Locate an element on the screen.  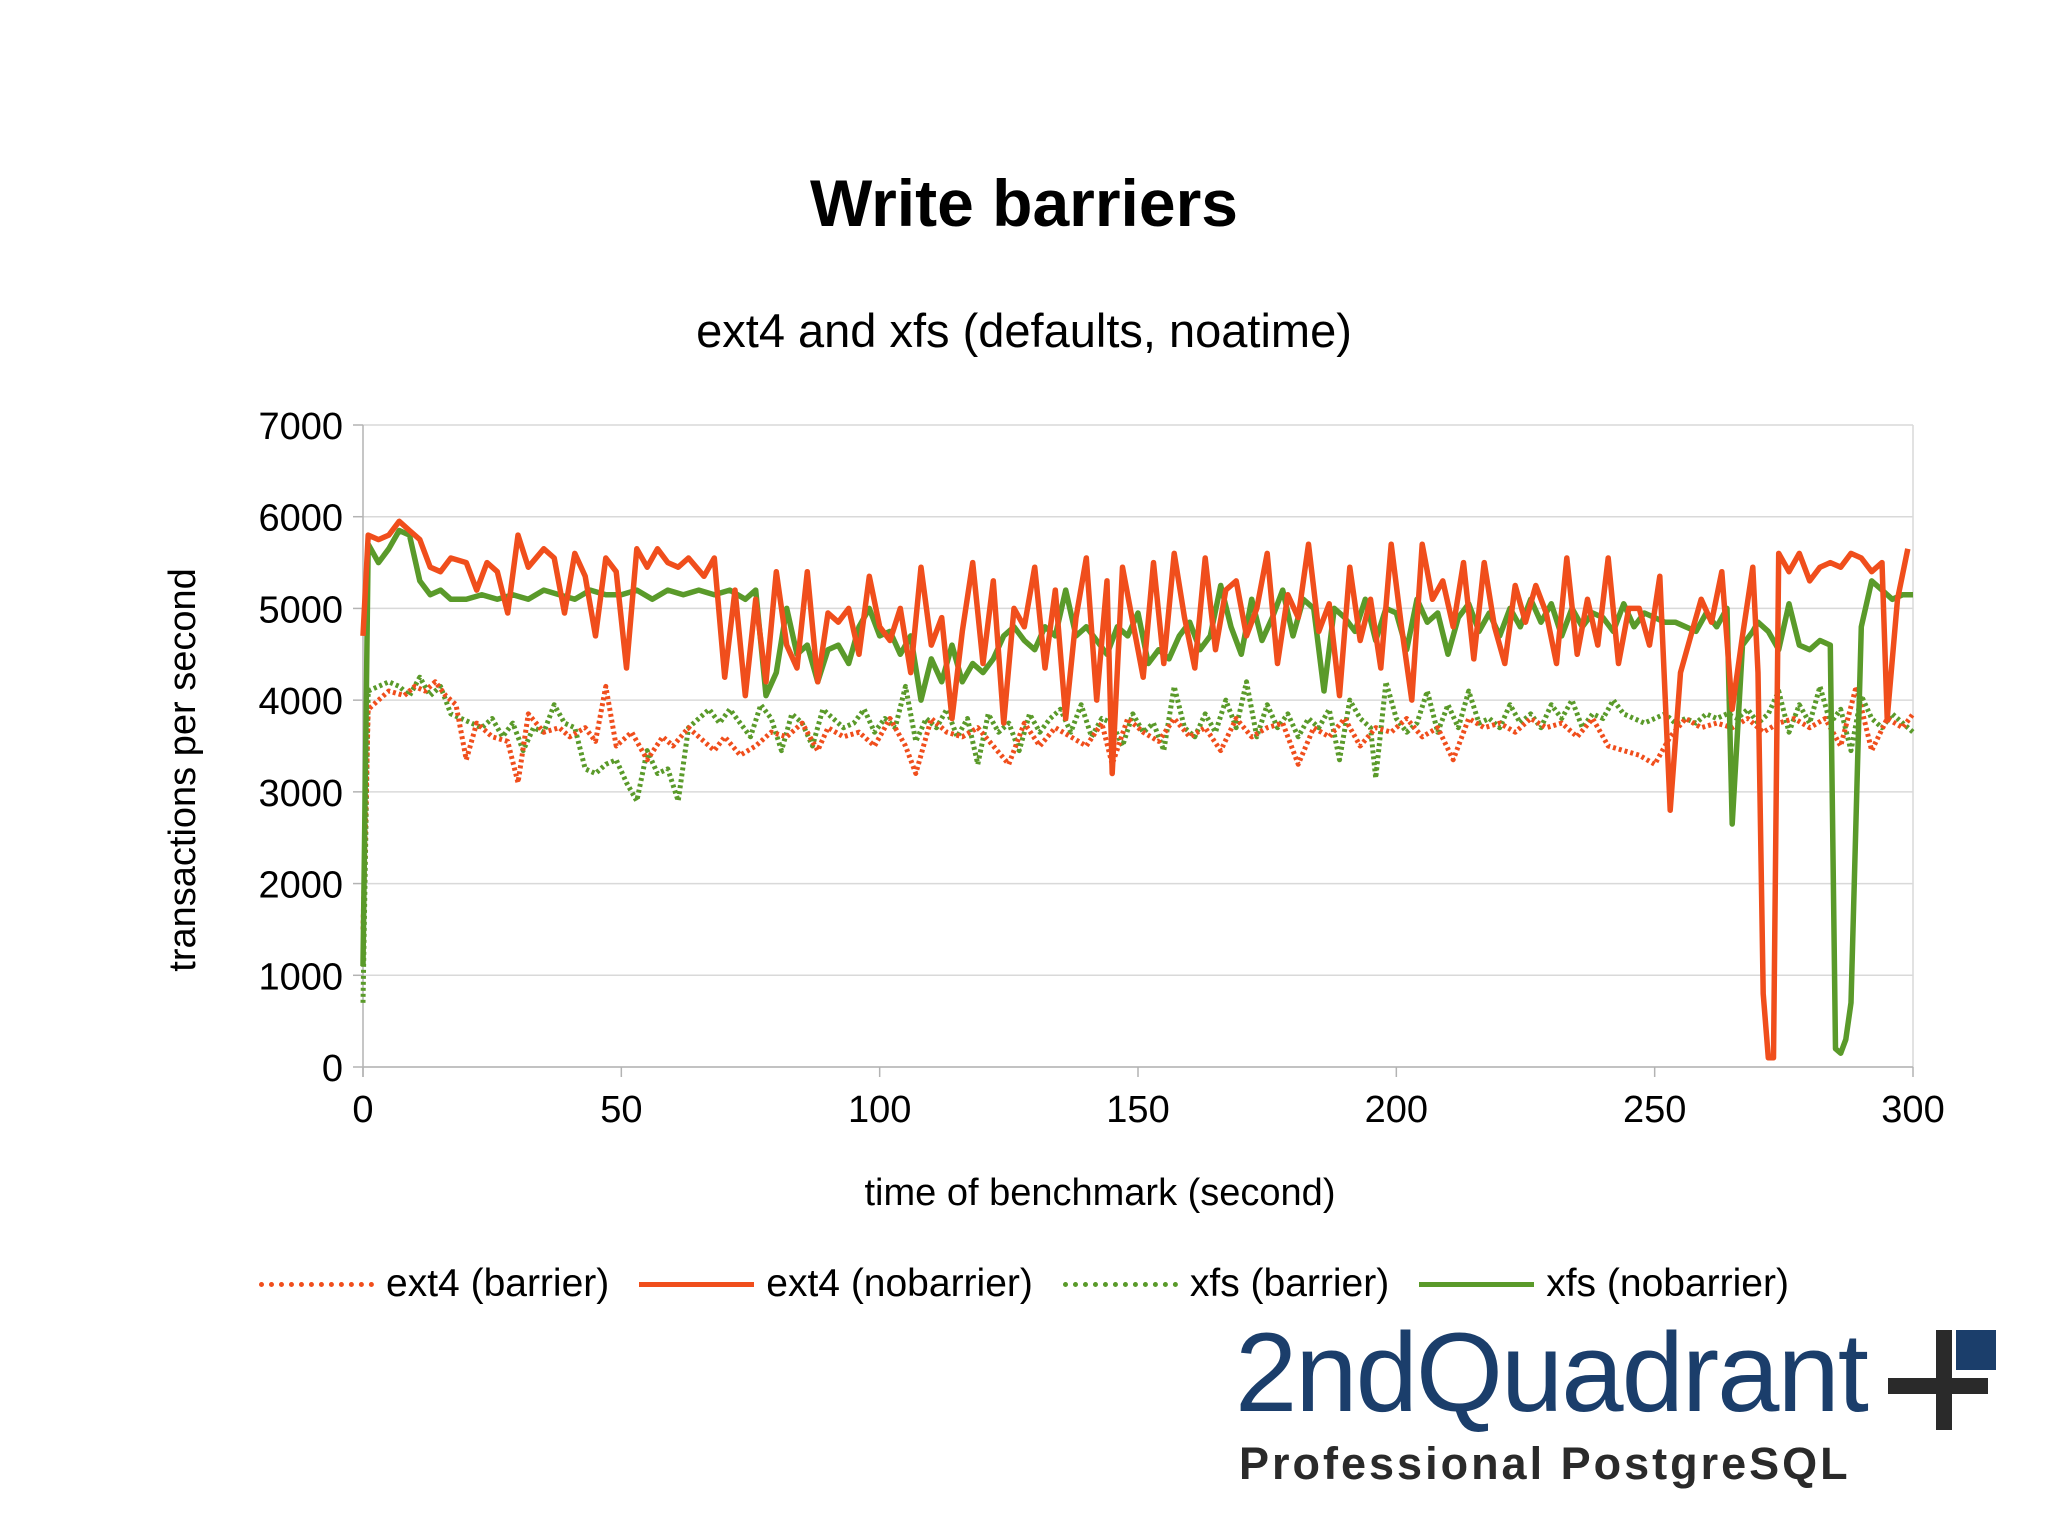
y-tick-label-4: 4000 is located at coordinates (300, 702).